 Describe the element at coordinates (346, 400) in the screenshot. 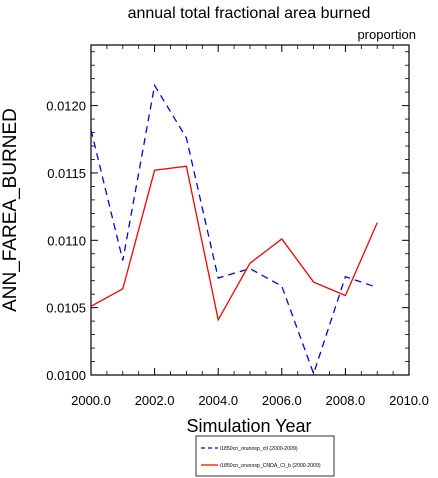

I see `x-tick-label: 2008.0` at that location.